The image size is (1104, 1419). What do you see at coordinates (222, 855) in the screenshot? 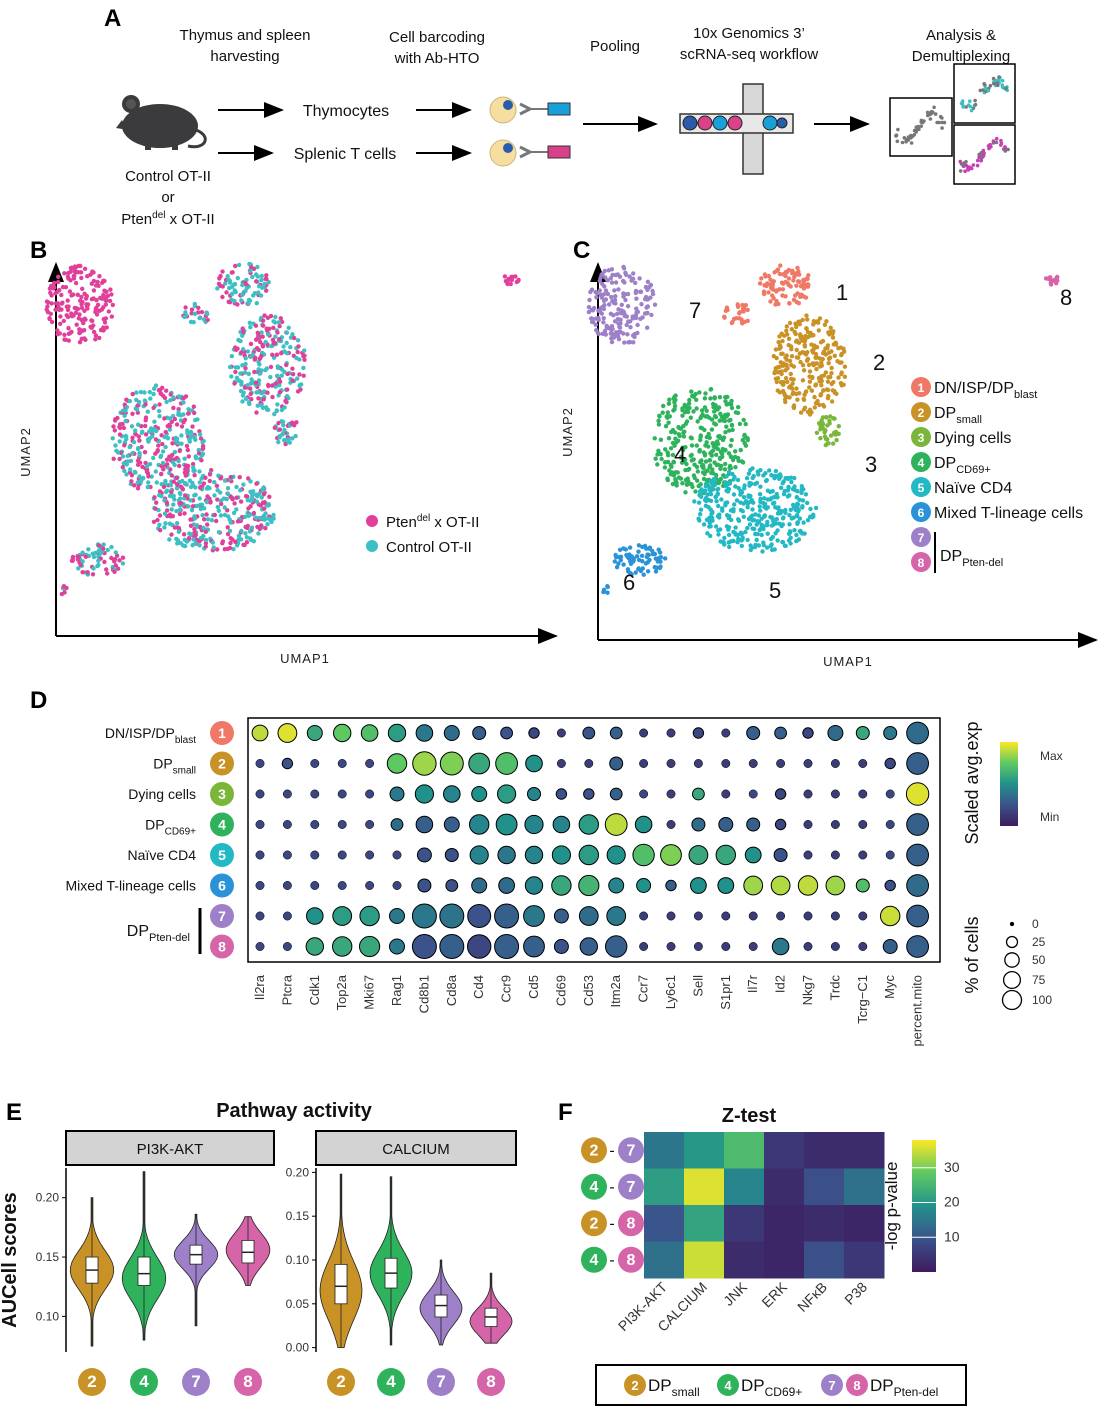
I see `dotplot-row-badge-5: 5` at bounding box center [222, 855].